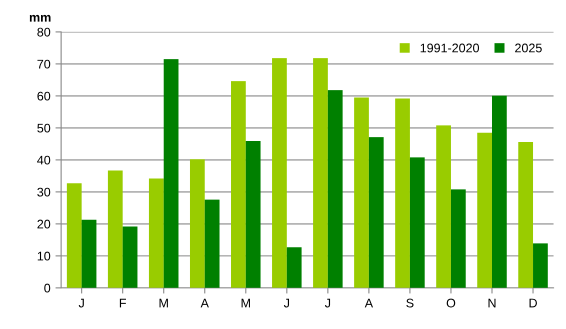  I want to click on y-tick-label: 50, so click(43, 128).